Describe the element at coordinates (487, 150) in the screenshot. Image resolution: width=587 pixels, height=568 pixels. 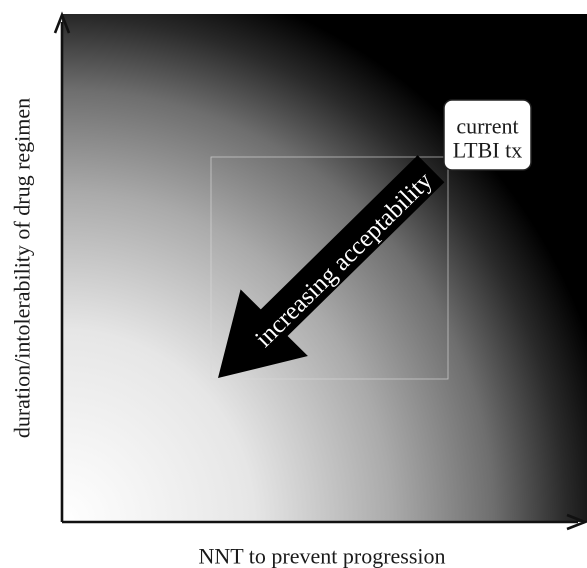
I see `callout-line-2: LTBI tx` at that location.